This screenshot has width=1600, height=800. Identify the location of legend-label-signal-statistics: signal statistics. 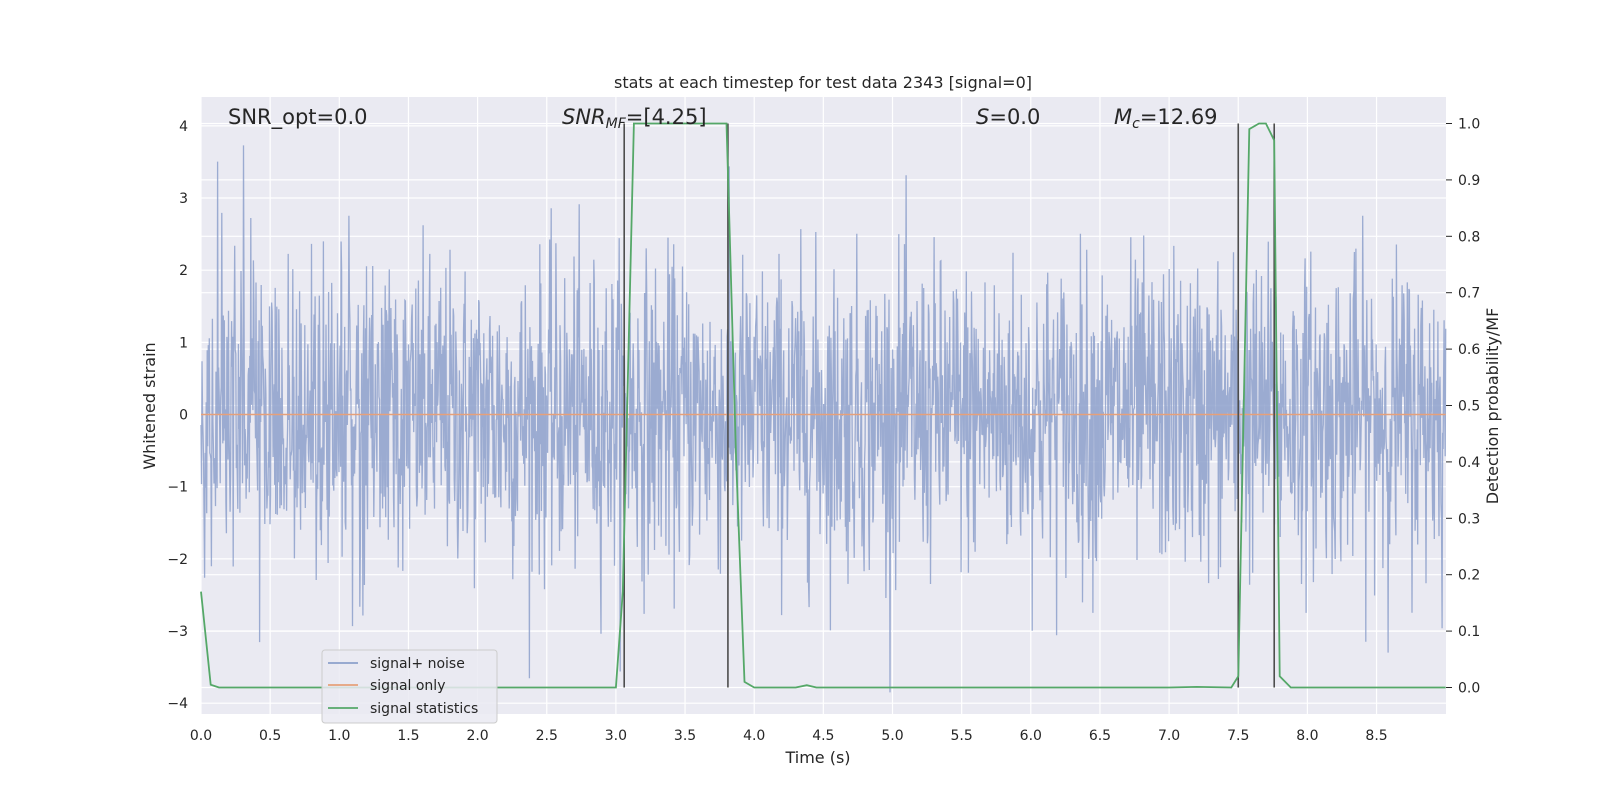
(424, 709).